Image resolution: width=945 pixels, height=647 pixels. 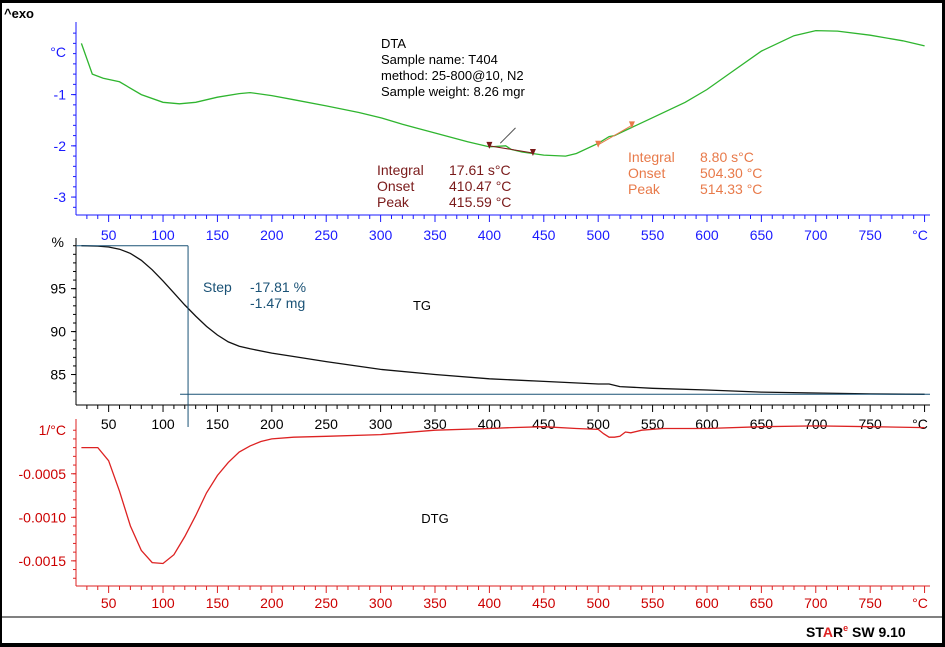 What do you see at coordinates (217, 287) in the screenshot?
I see `step-label: Step` at bounding box center [217, 287].